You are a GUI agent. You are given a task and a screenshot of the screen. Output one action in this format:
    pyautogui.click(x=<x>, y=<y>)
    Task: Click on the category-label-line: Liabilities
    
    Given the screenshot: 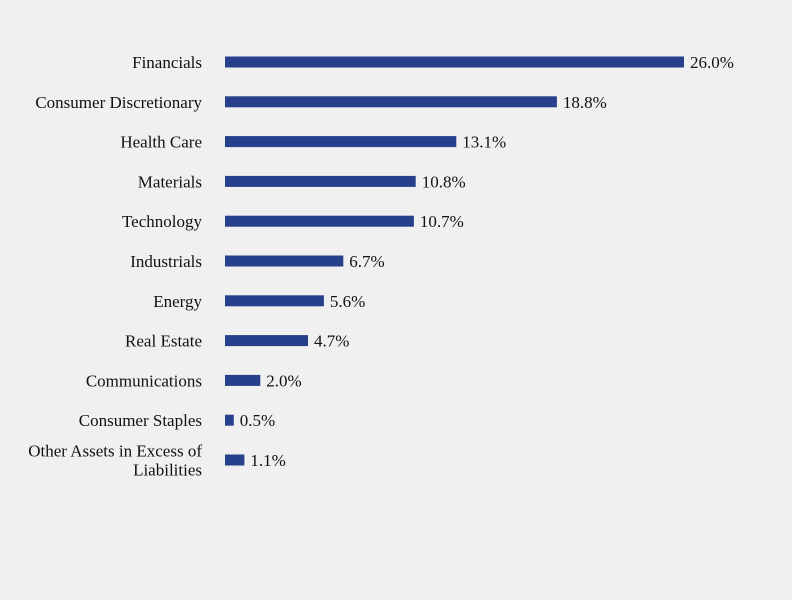 What is the action you would take?
    pyautogui.click(x=167, y=470)
    